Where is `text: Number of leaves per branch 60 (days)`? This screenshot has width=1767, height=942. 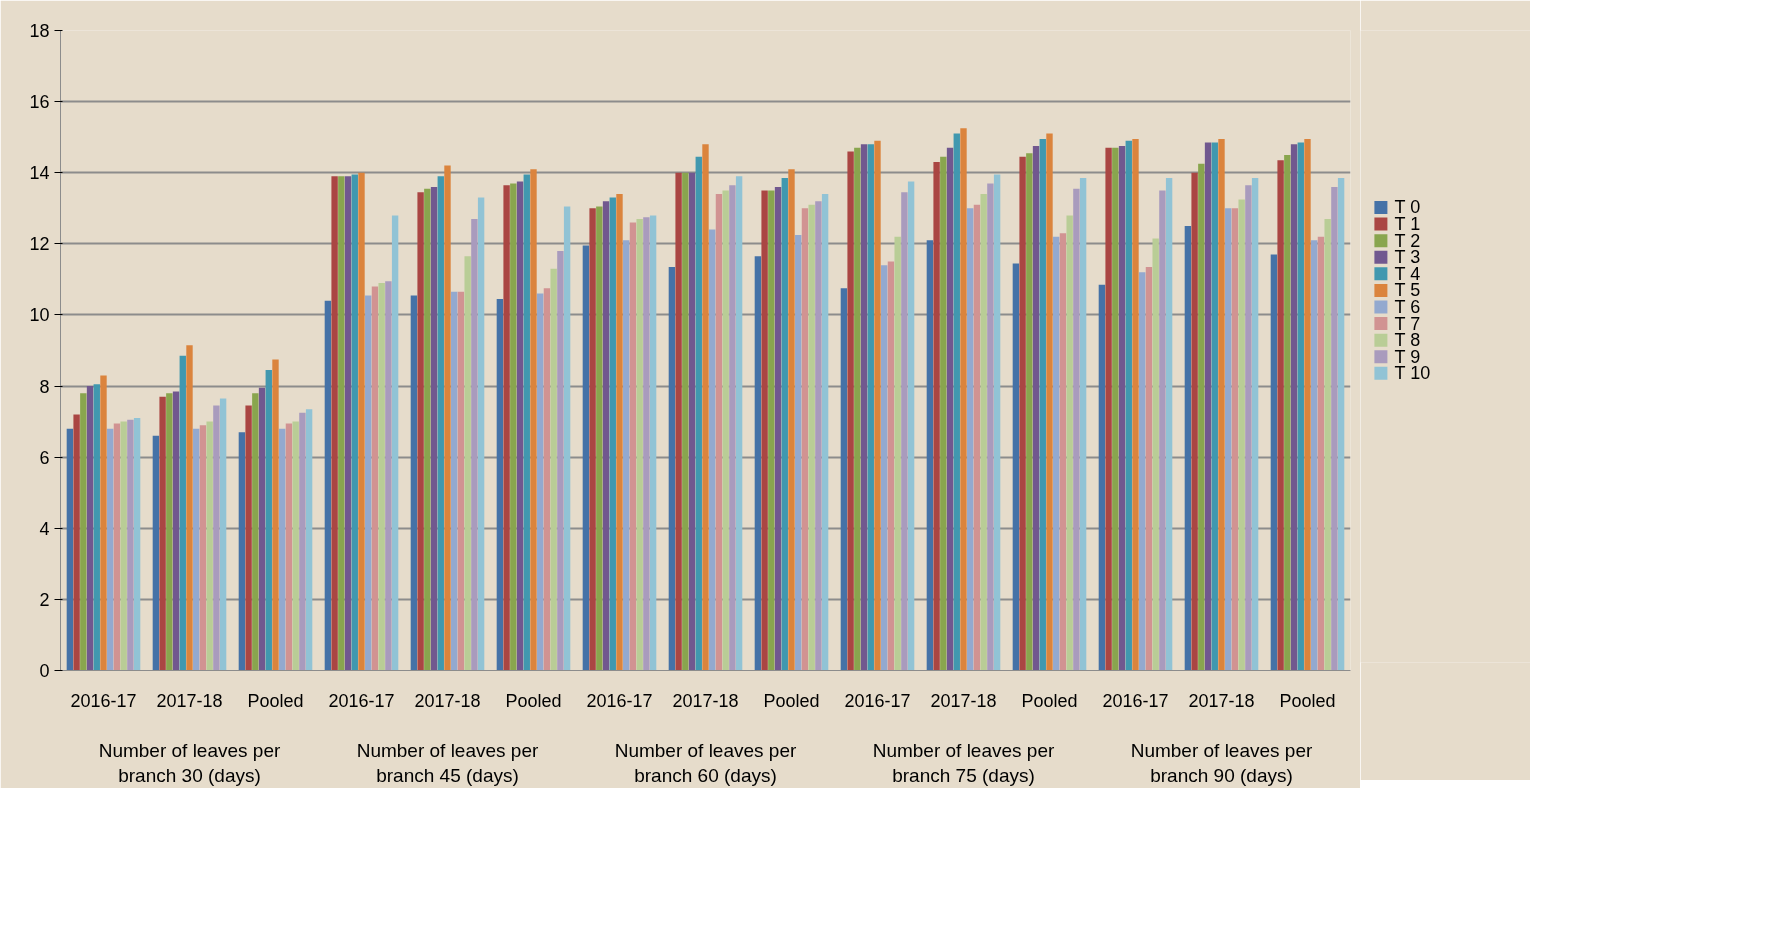
text: Number of leaves per branch 60 (days) is located at coordinates (705, 762).